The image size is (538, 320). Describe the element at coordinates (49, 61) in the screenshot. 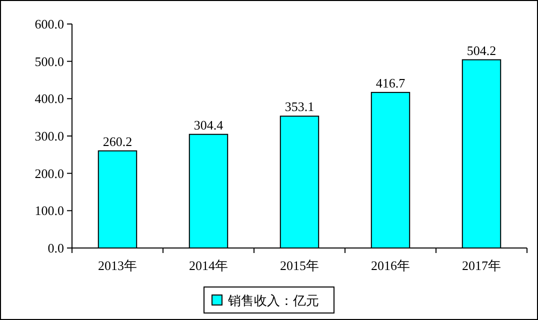

I see `y-tick-label: 500.0` at that location.